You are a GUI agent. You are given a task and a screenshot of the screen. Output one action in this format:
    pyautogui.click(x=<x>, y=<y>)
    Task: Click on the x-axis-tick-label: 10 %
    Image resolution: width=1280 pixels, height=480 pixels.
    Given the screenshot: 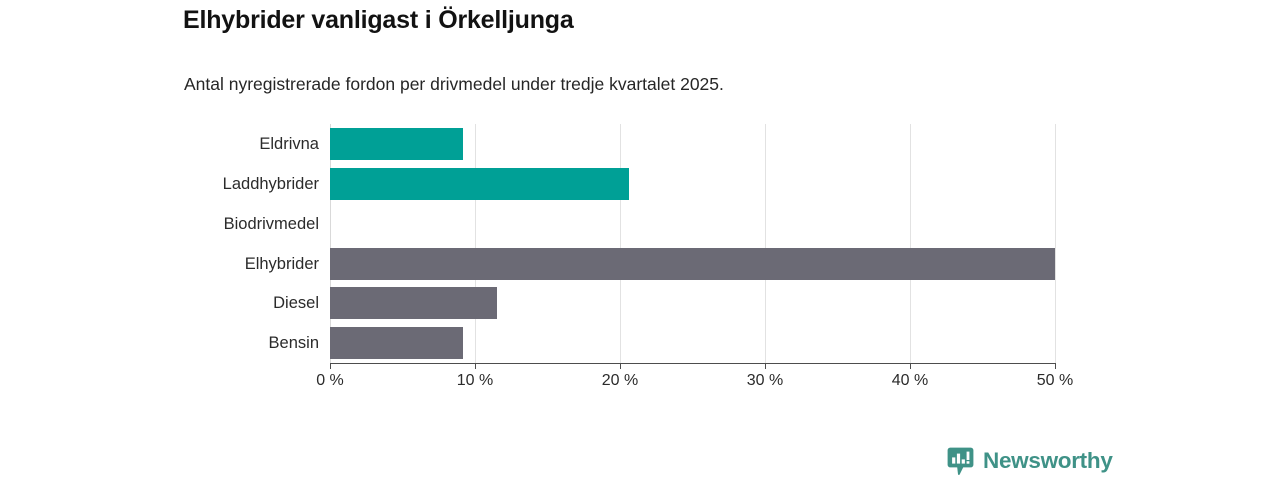 What is the action you would take?
    pyautogui.click(x=475, y=380)
    